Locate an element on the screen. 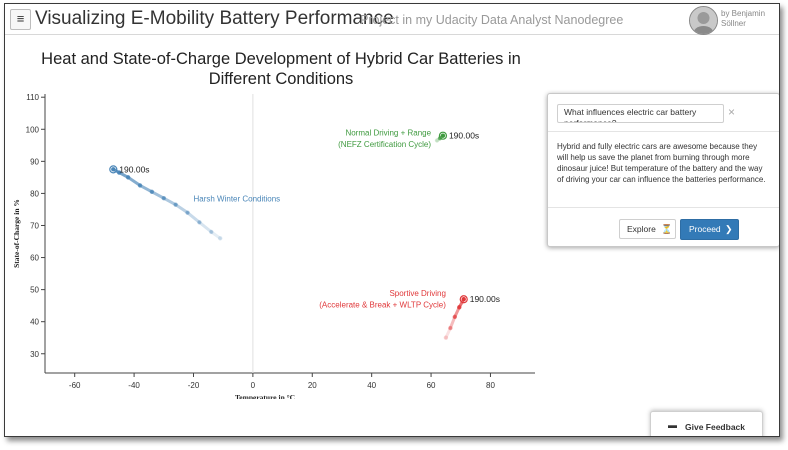 This screenshot has width=788, height=450. author-name: by Benjamin Söllner is located at coordinates (743, 18).